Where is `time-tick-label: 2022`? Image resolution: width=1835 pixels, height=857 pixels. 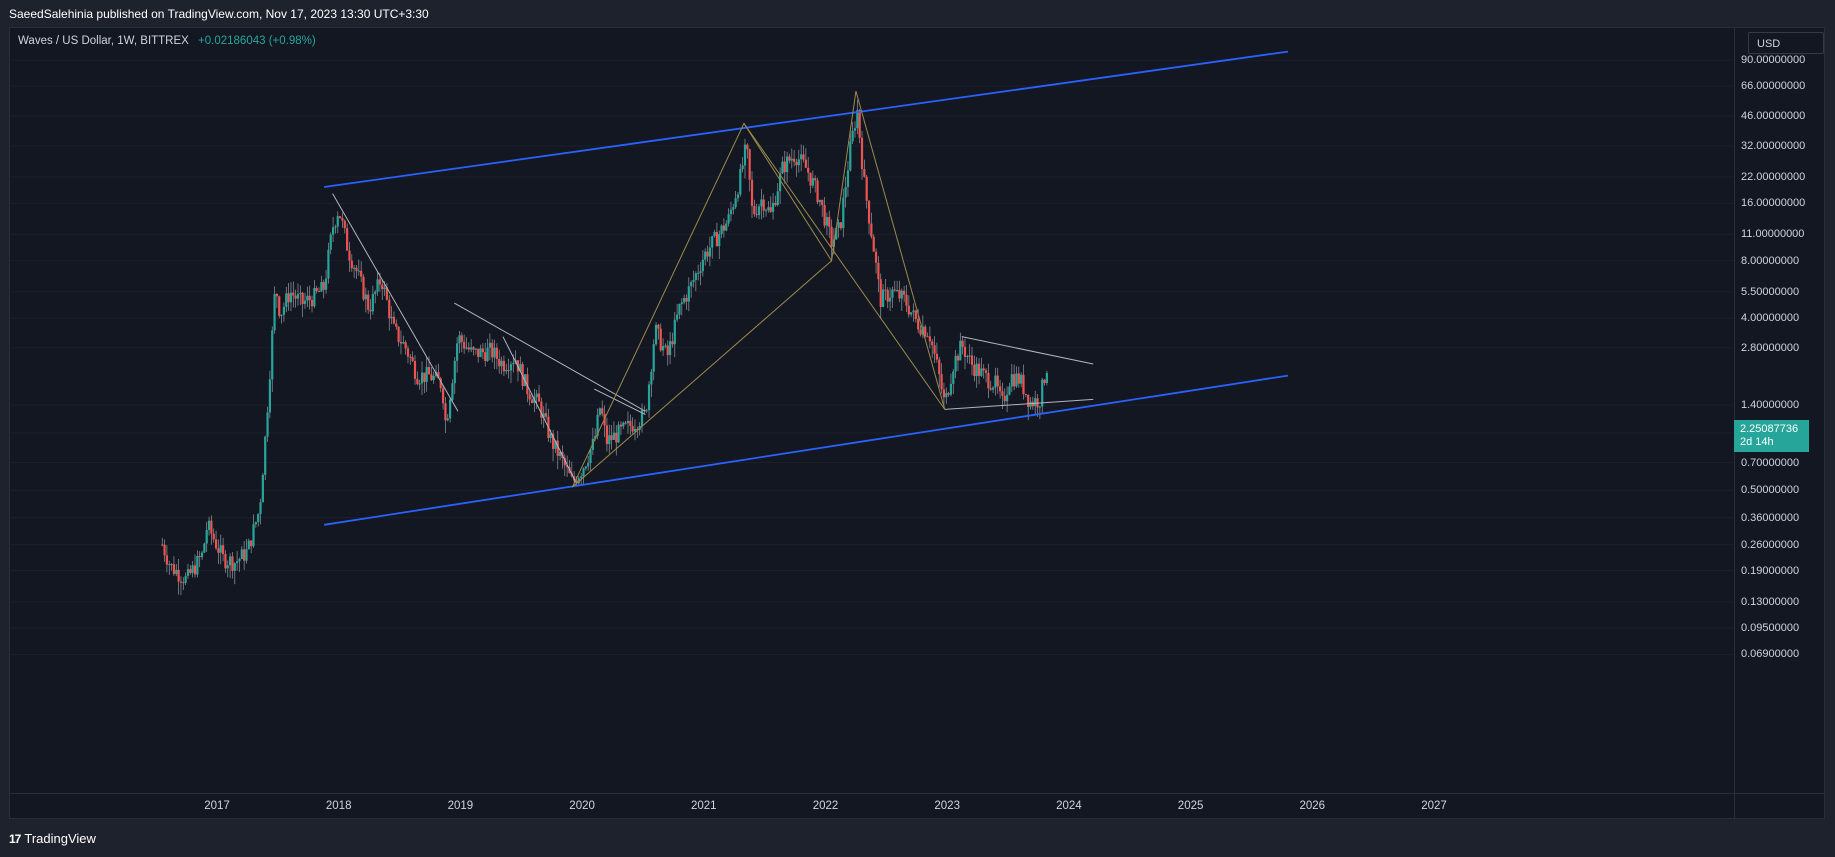 time-tick-label: 2022 is located at coordinates (825, 806).